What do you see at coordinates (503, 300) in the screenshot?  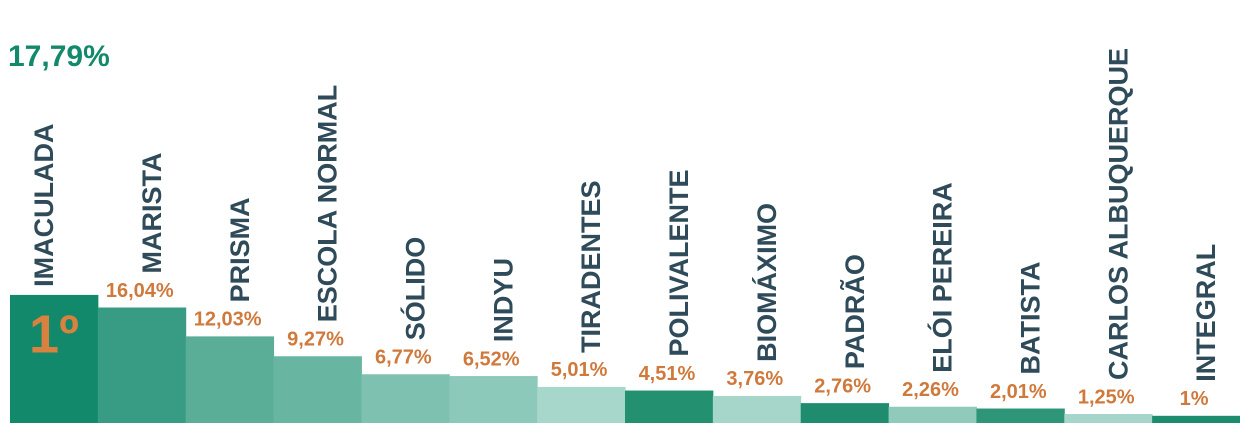 I see `category-label: INDYU` at bounding box center [503, 300].